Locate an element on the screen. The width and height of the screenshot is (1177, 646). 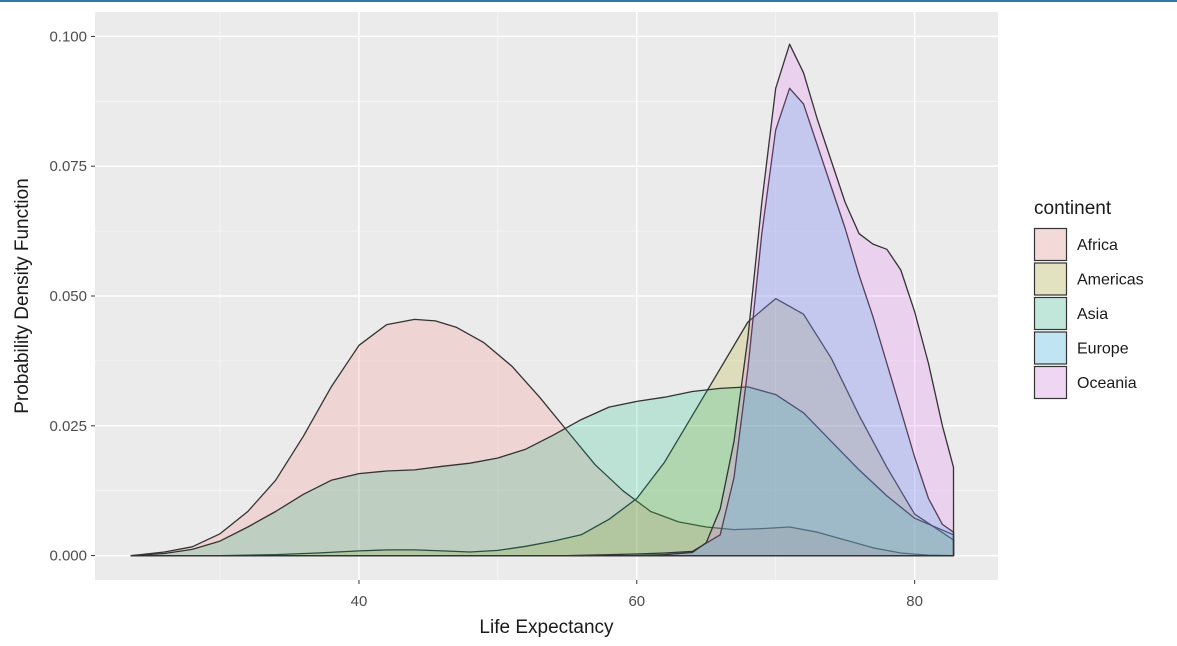
legend-swatch-europe is located at coordinates (1050, 348).